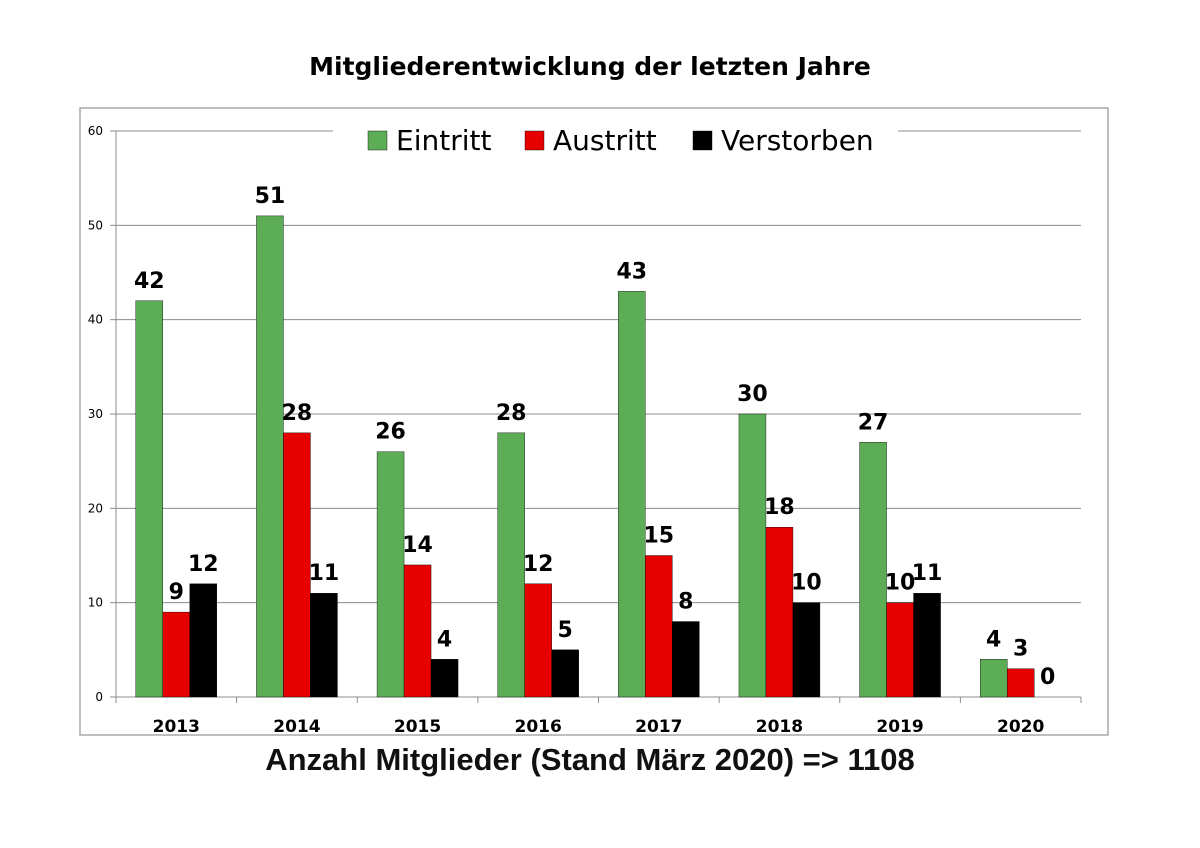 The height and width of the screenshot is (848, 1200). What do you see at coordinates (685, 602) in the screenshot?
I see `data-label: 8` at bounding box center [685, 602].